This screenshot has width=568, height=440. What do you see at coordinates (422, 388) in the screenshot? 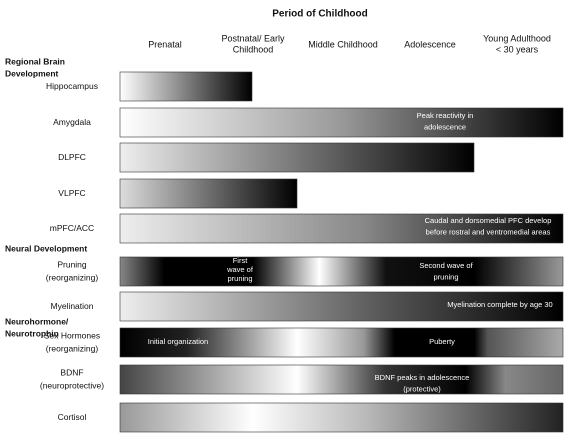
I see `annotation: (protective)` at bounding box center [422, 388].